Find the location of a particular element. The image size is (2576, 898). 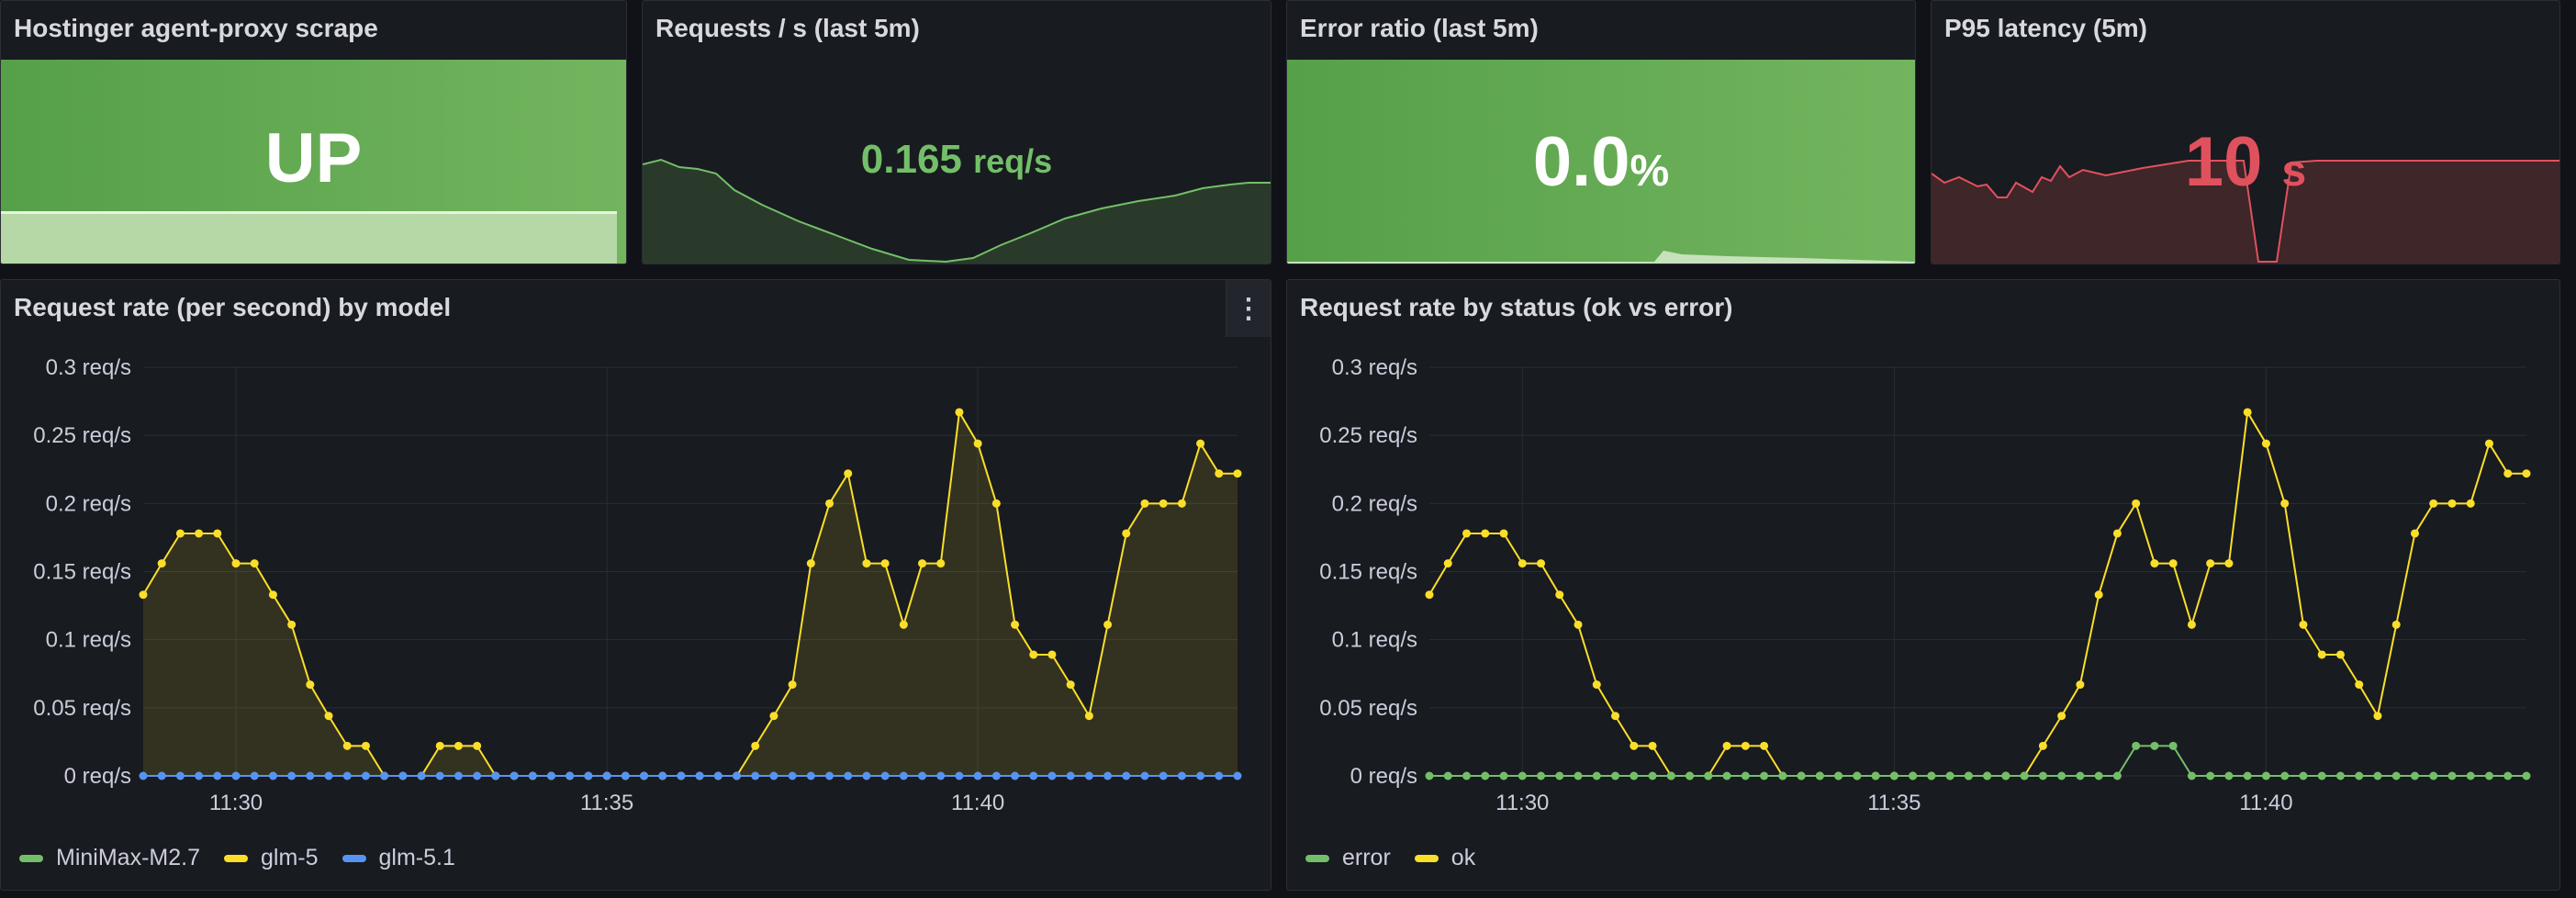

panel-title: P95 latency (5m) is located at coordinates (2045, 28).